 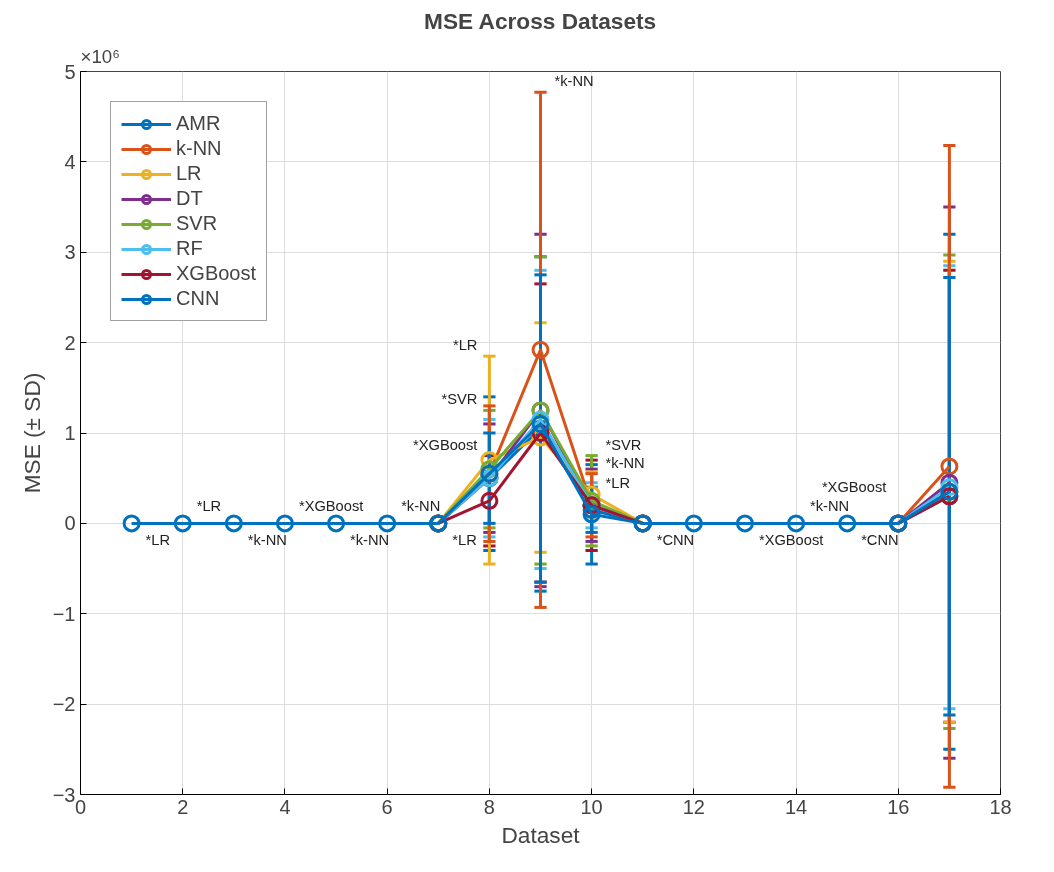 I want to click on legend-label: XGBoost, so click(x=216, y=273).